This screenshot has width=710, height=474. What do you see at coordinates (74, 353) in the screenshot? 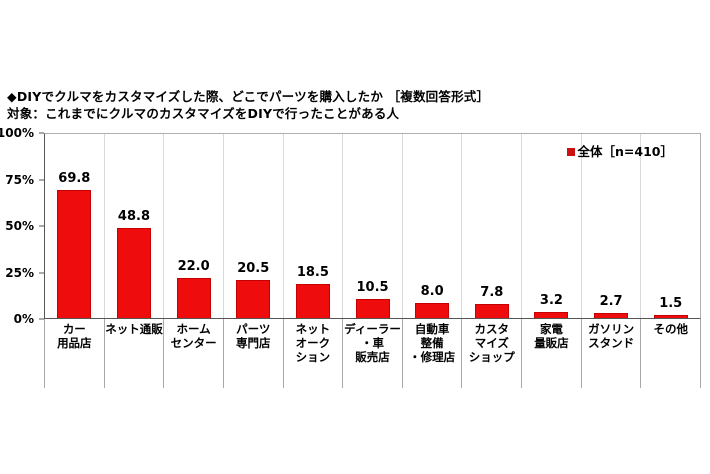
I see `category-label: カー 用品店` at bounding box center [74, 353].